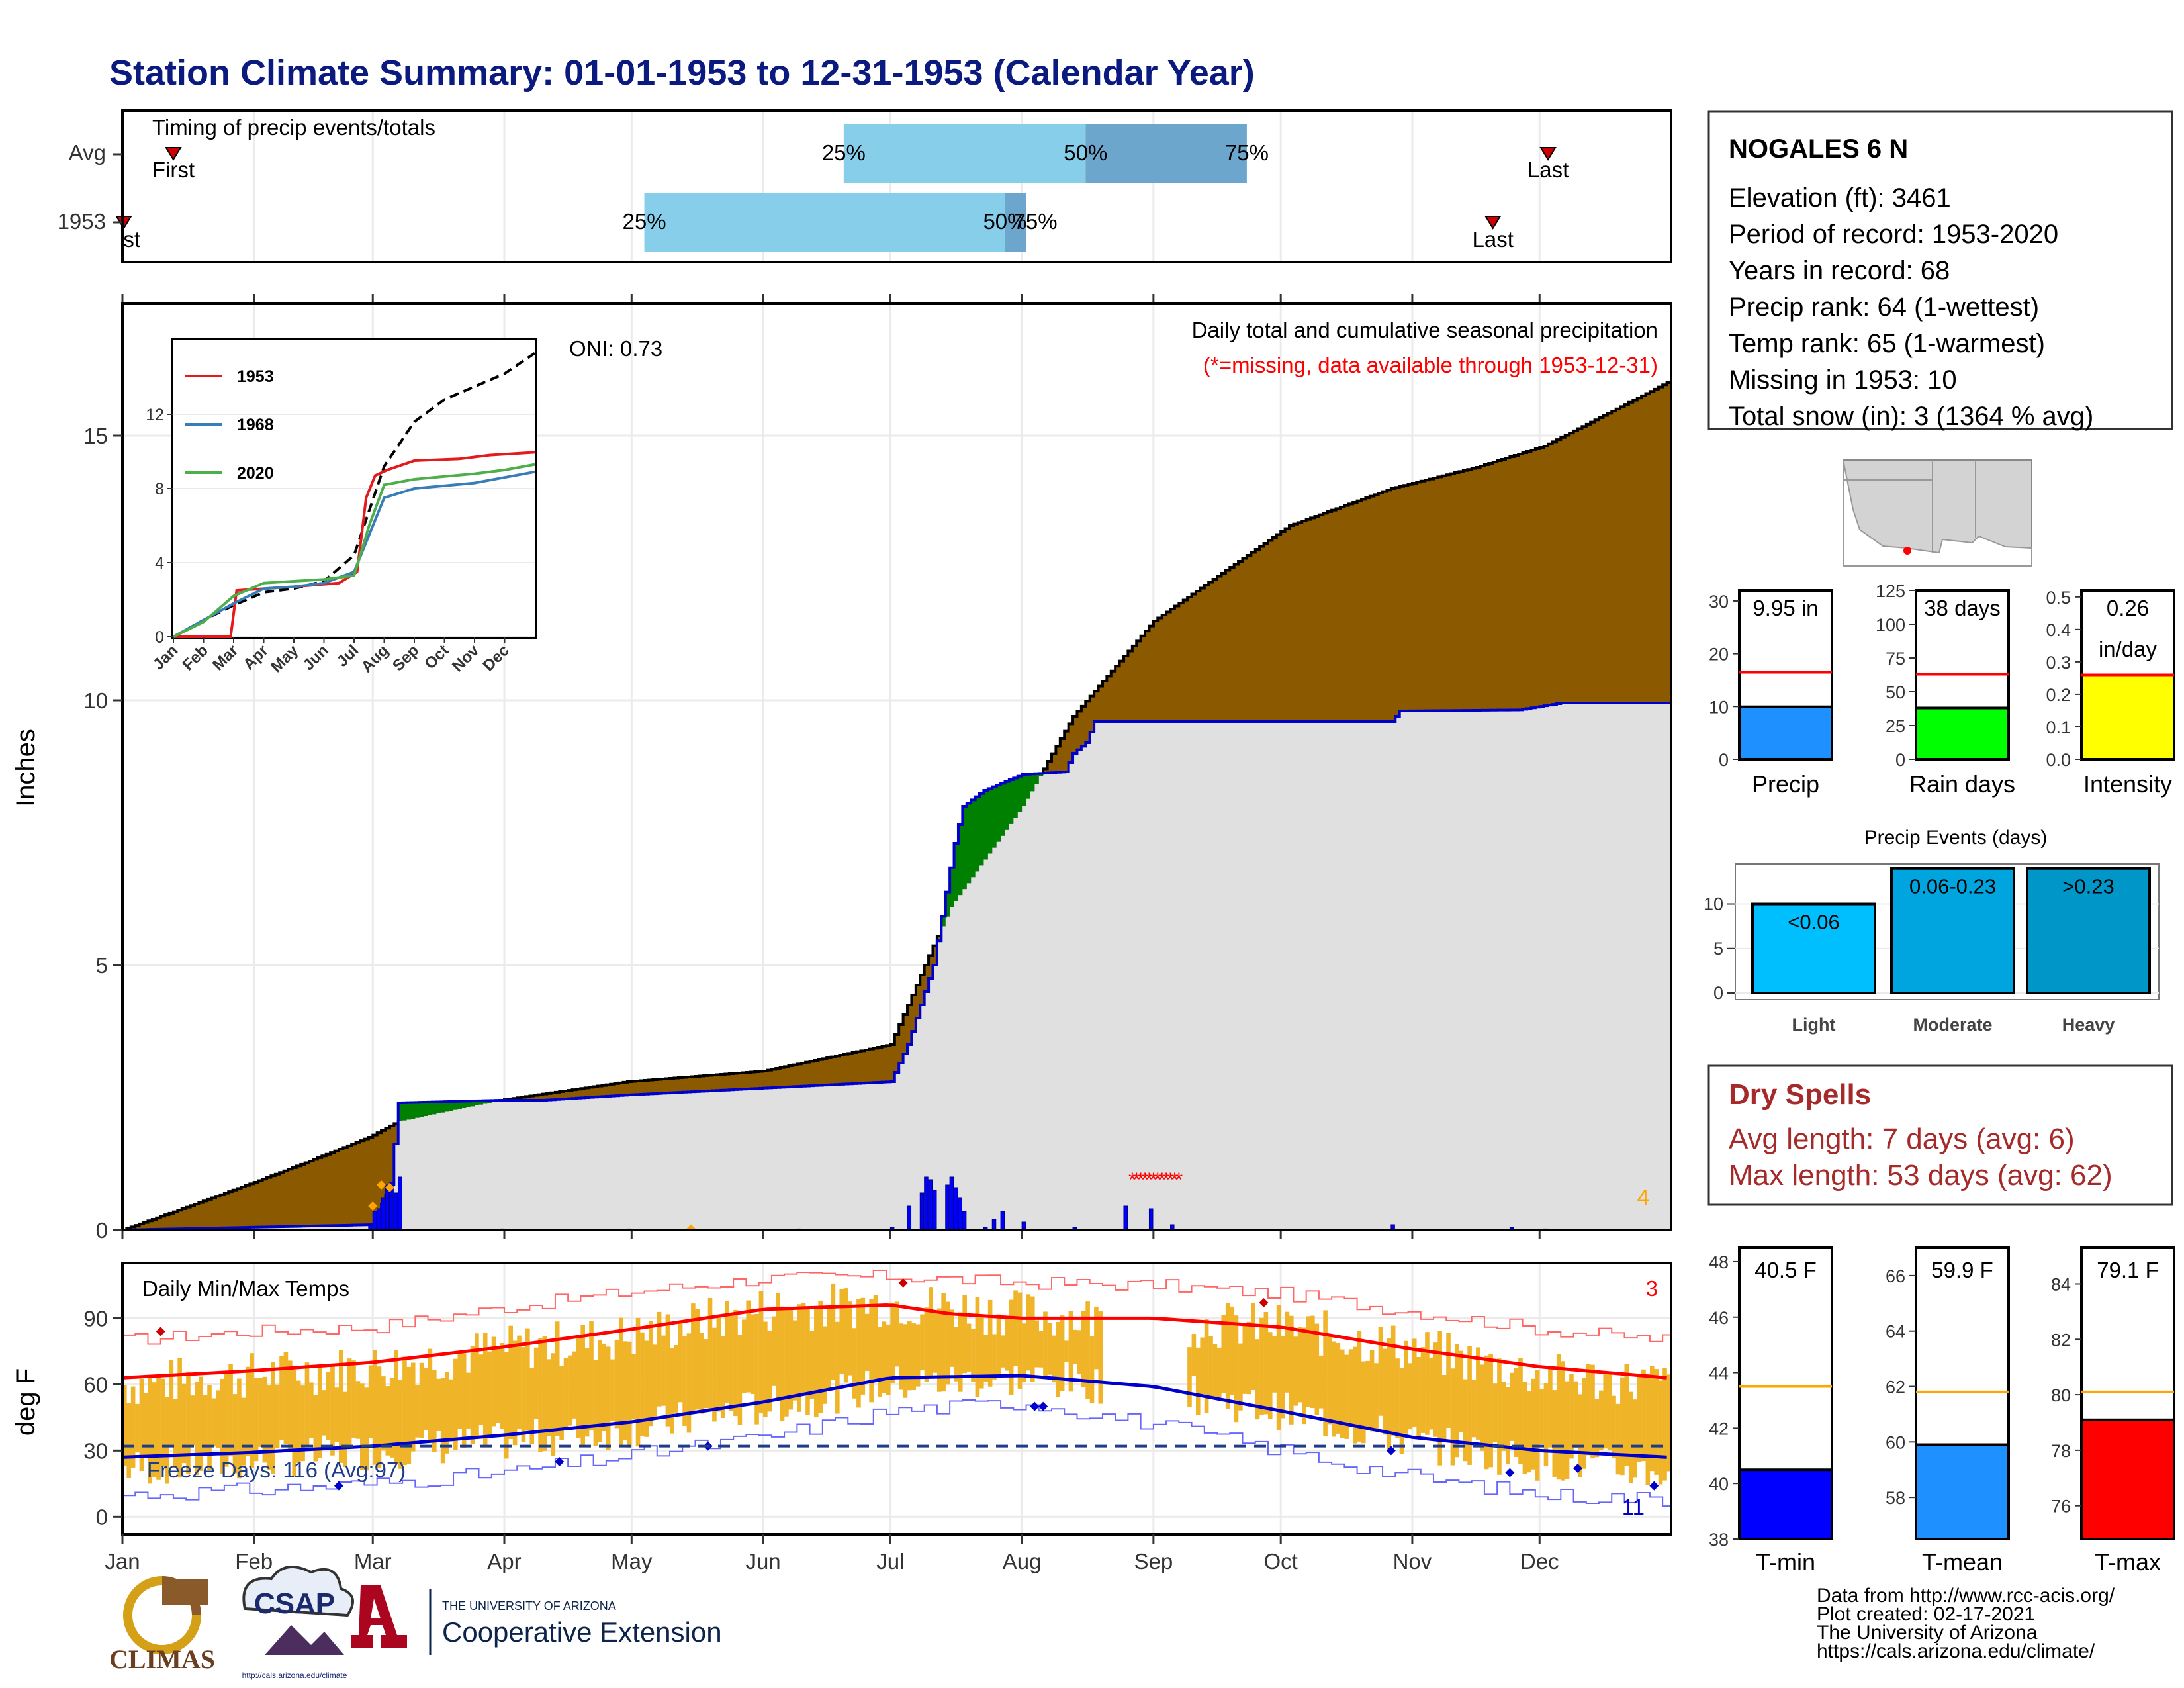 The image size is (2184, 1688). Describe the element at coordinates (1179, 1180) in the screenshot. I see `missing-marker: *` at that location.